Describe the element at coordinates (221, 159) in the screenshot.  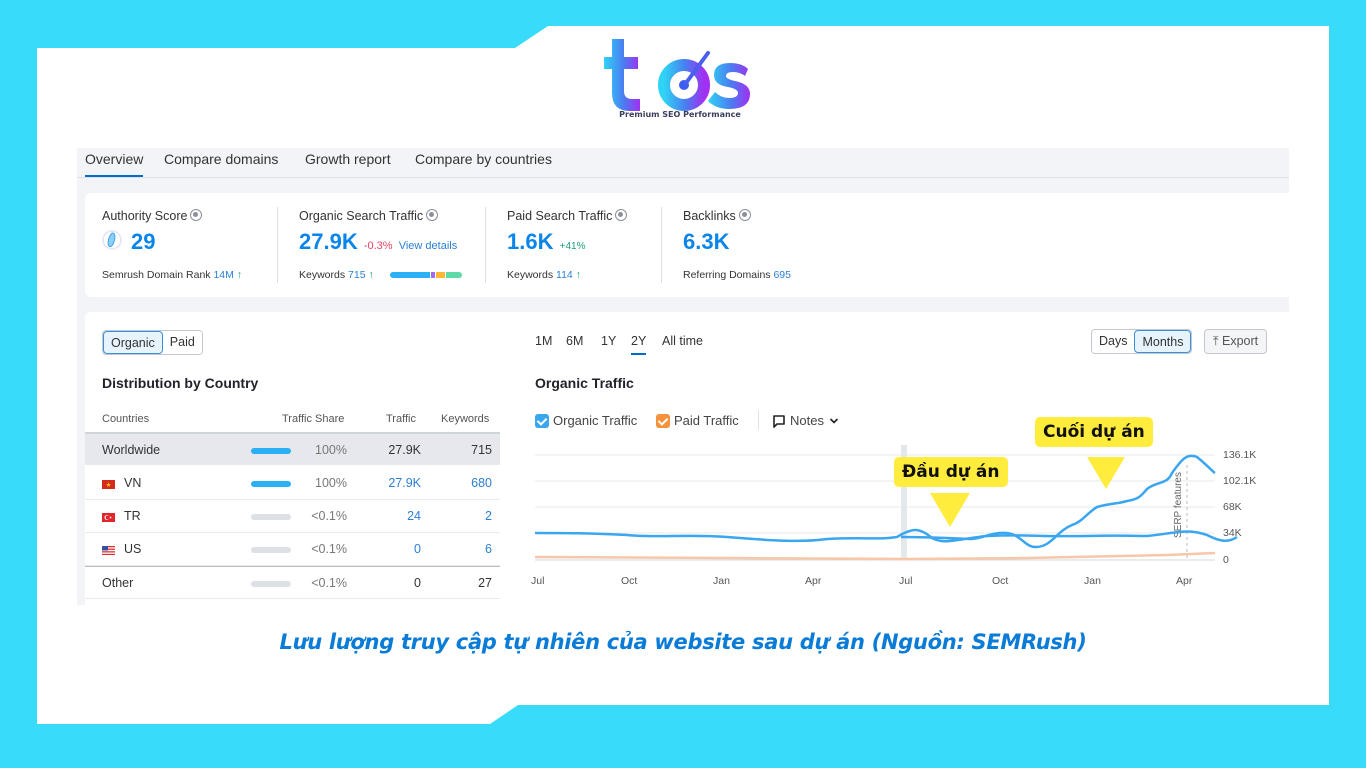
I see `tab-compare-domains: Compare domains` at that location.